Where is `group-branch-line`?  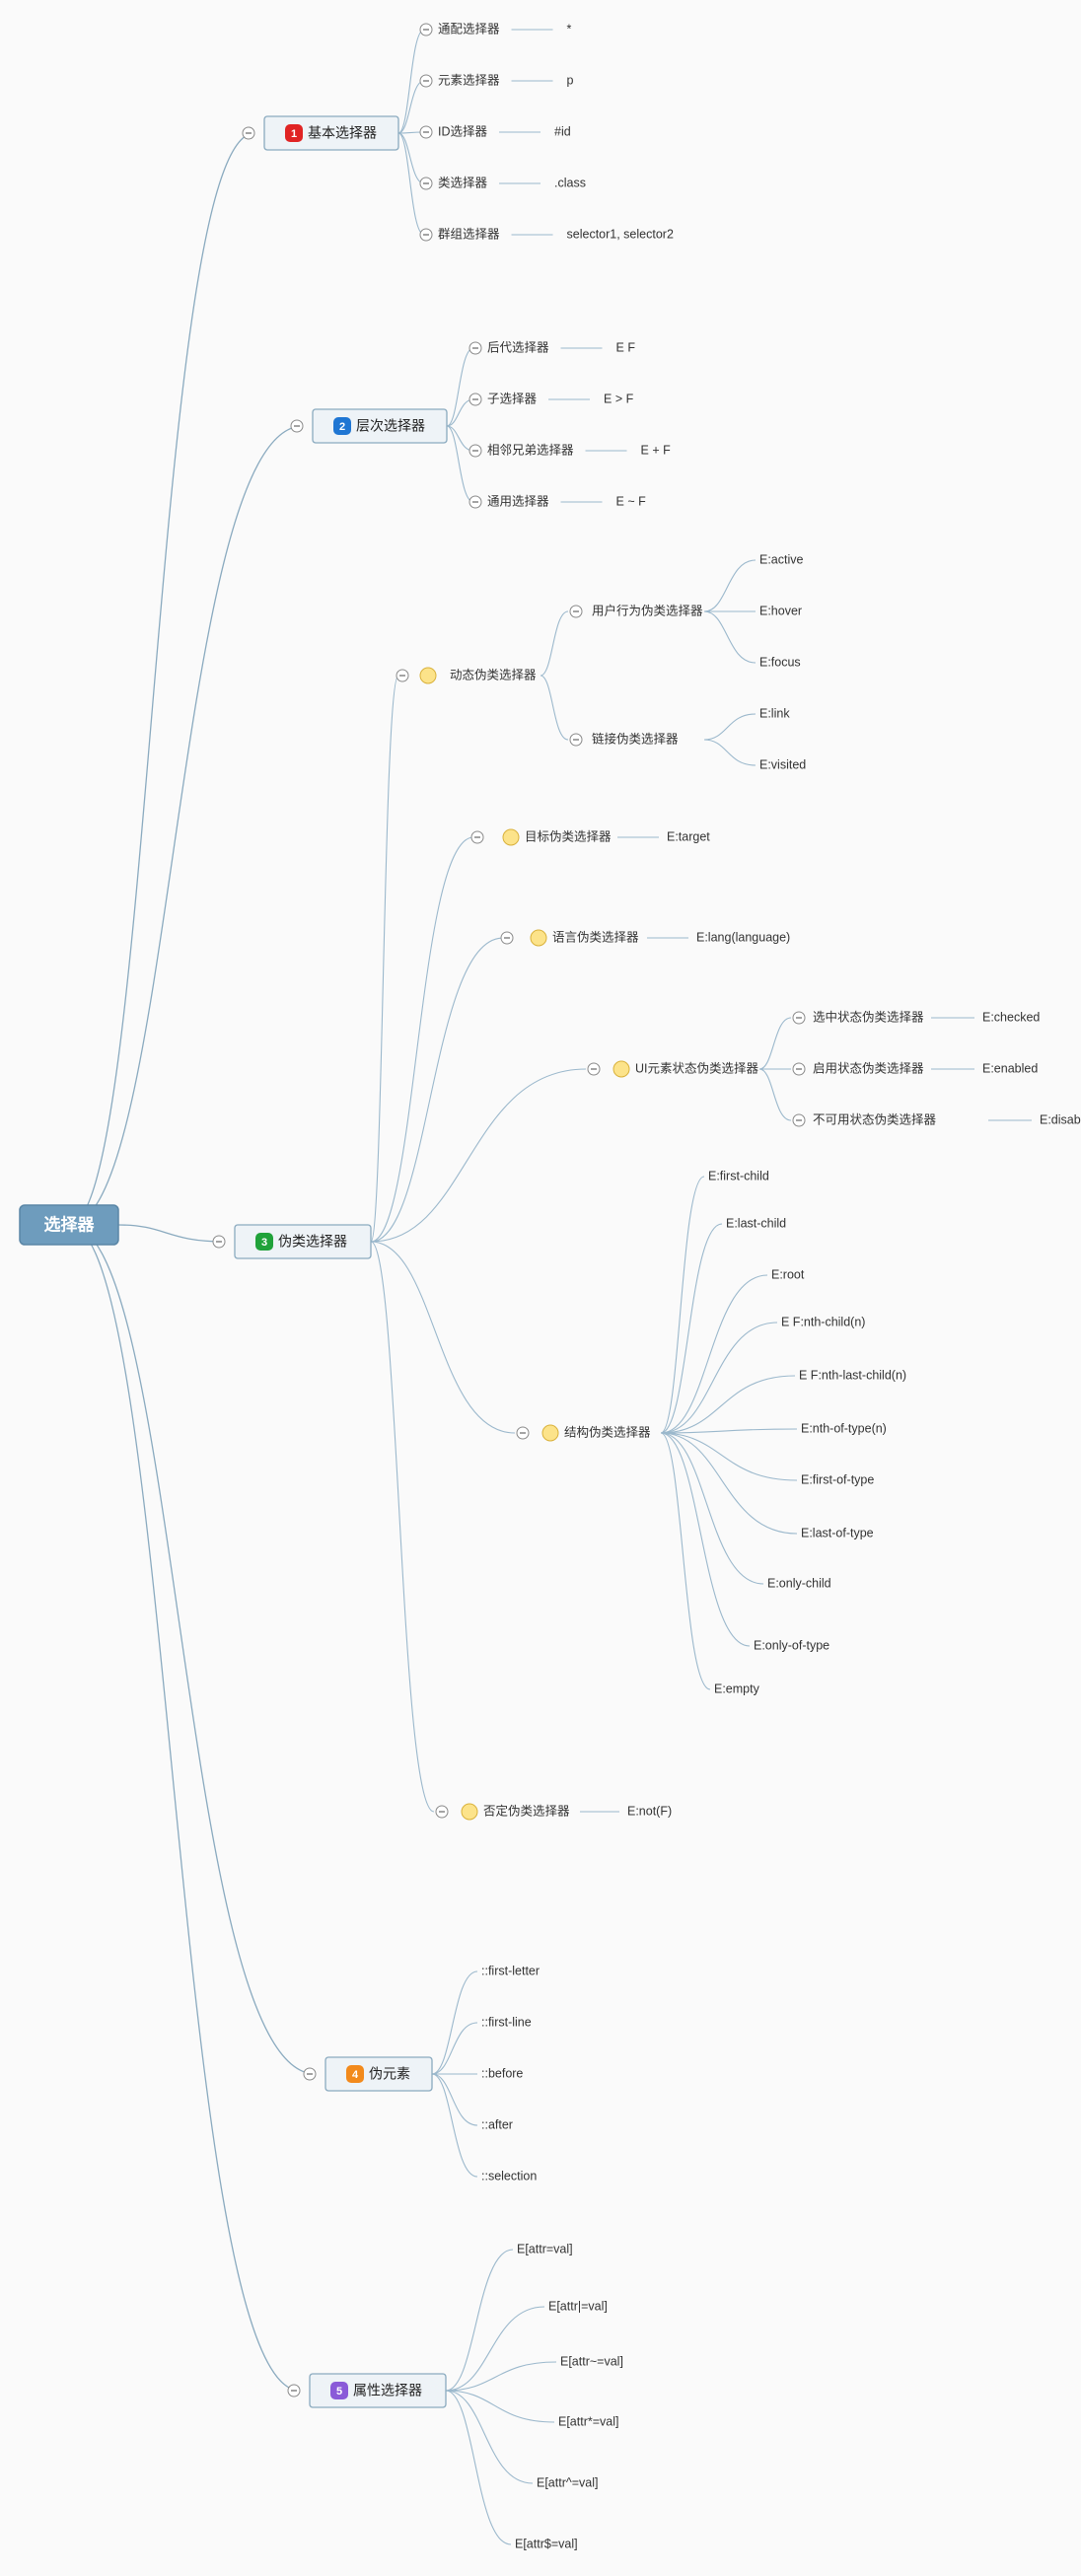 group-branch-line is located at coordinates (554, 708).